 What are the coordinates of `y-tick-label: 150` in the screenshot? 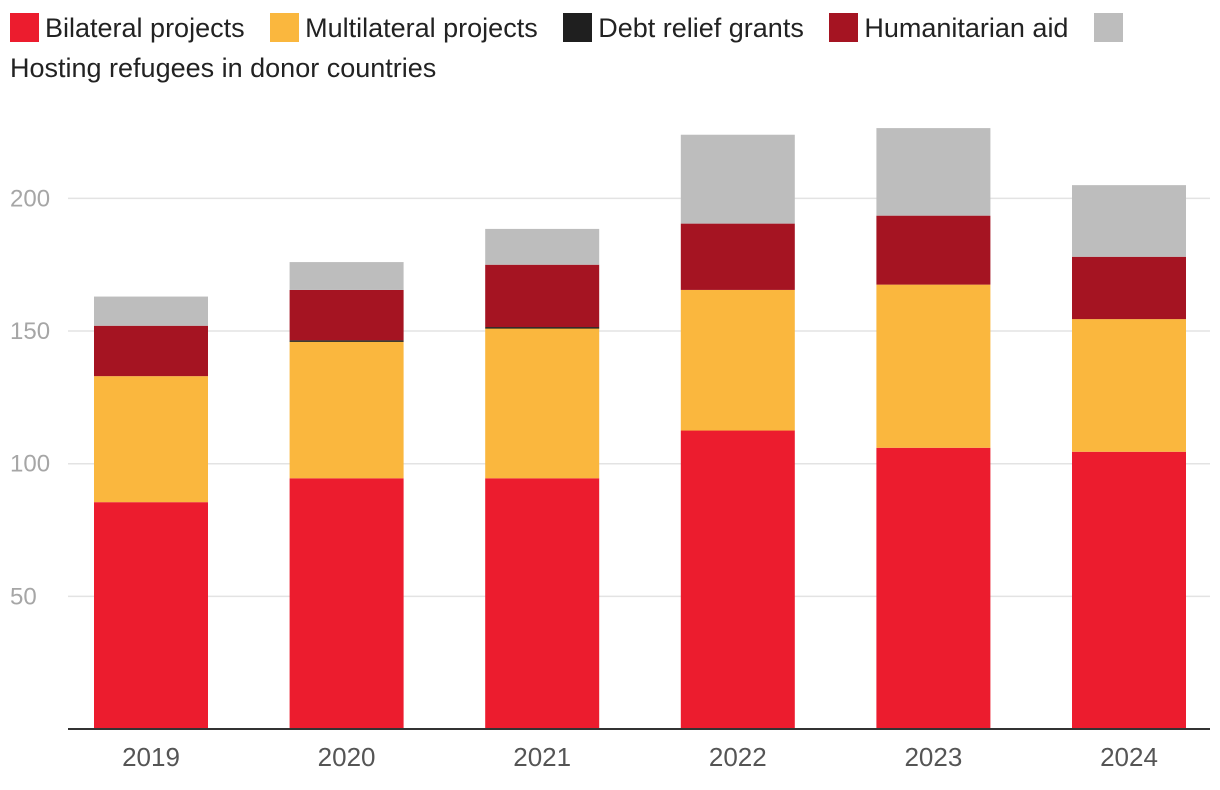 It's located at (30, 331).